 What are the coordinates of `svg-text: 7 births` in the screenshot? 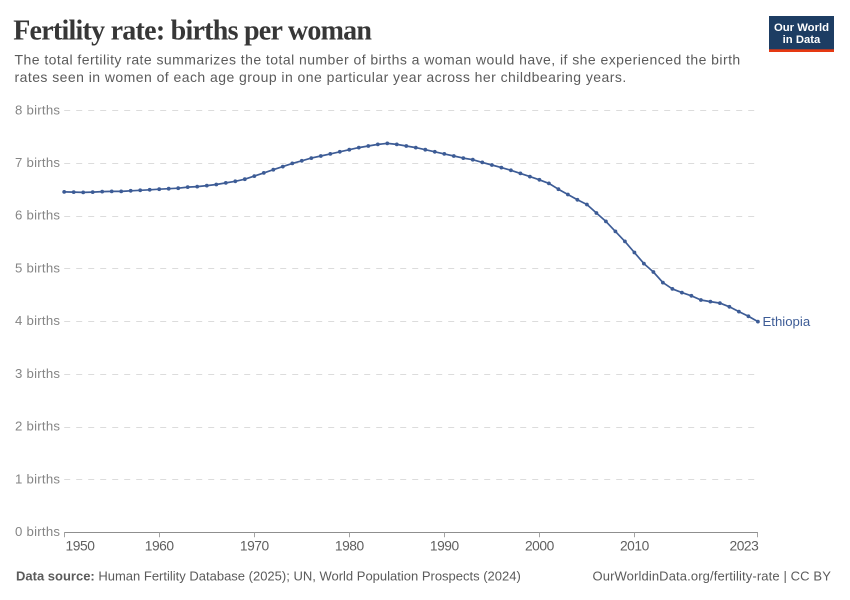 It's located at (37, 162).